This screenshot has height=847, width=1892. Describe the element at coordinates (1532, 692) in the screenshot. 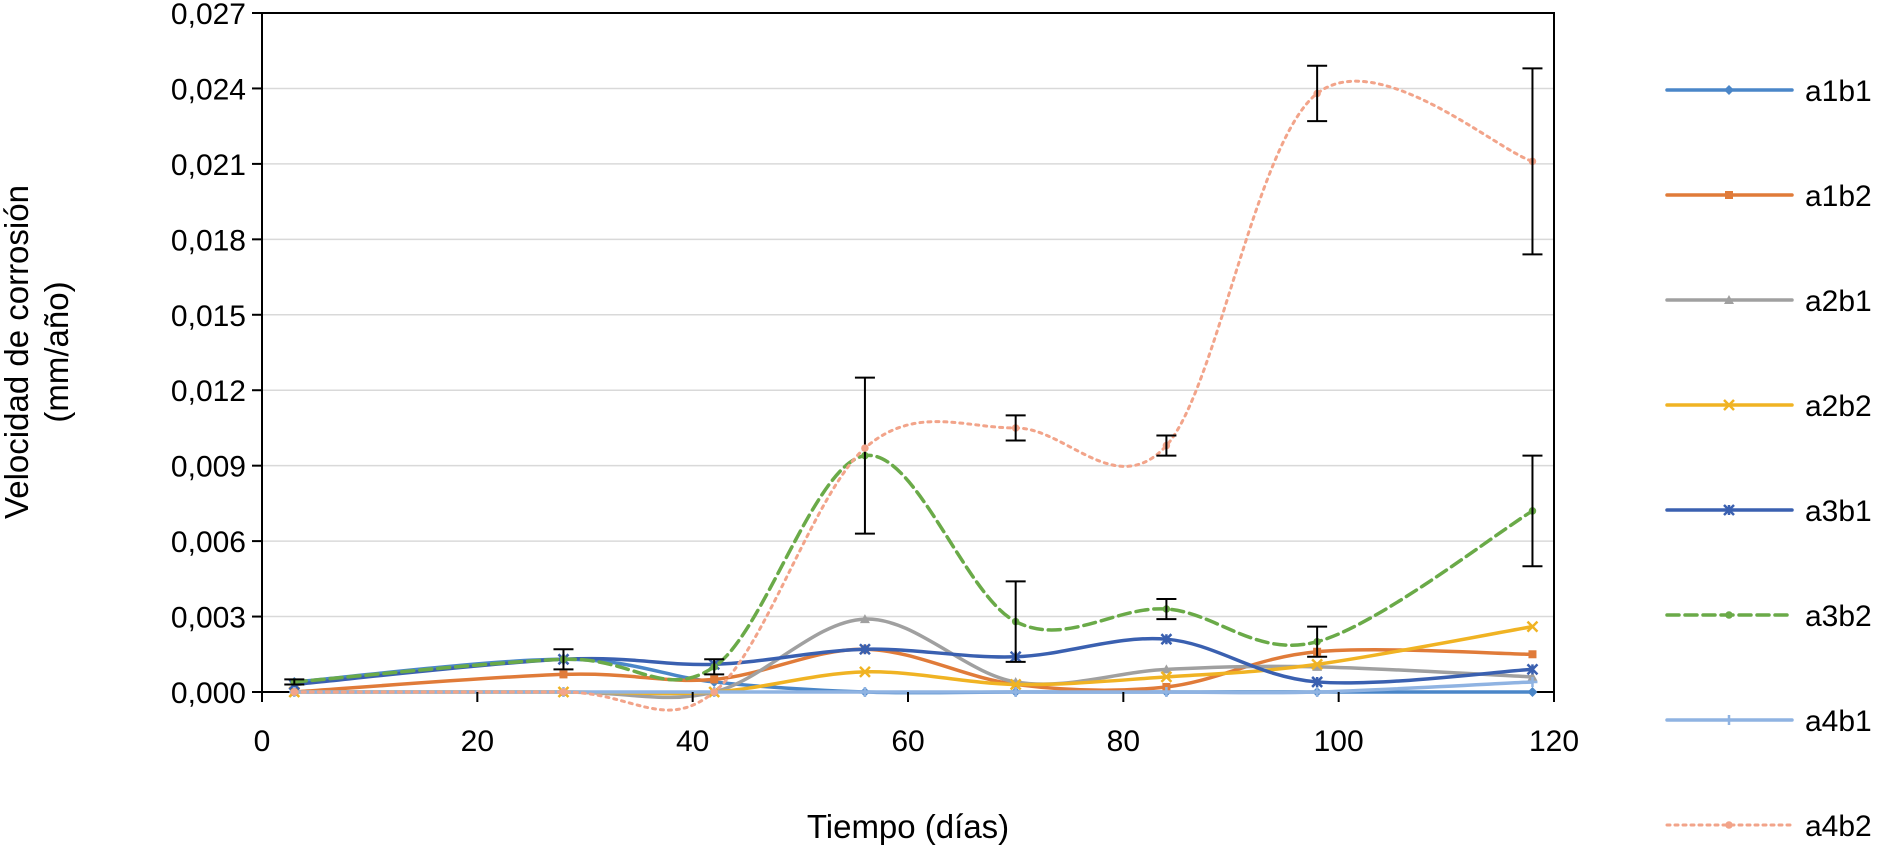

I see `data-point-a1b1` at that location.